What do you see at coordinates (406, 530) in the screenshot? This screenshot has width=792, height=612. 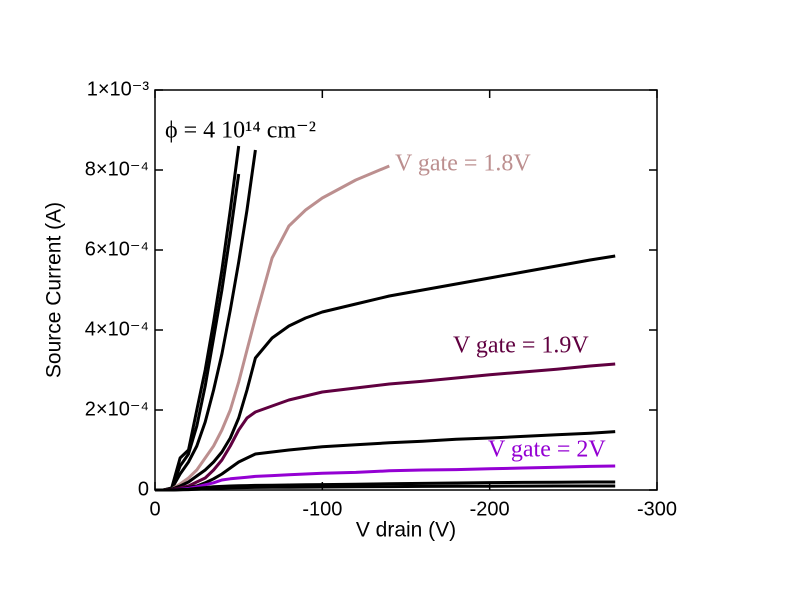 I see `x-axis-label: V drain (V)` at bounding box center [406, 530].